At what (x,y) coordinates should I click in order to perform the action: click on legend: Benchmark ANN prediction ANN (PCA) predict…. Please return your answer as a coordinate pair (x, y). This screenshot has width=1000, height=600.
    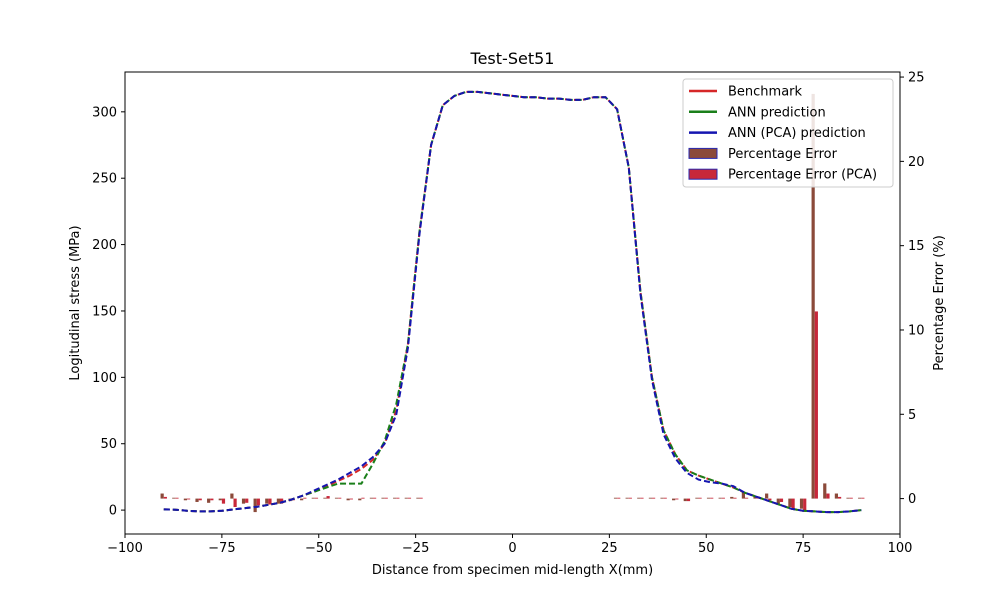
    Looking at the image, I should click on (788, 133).